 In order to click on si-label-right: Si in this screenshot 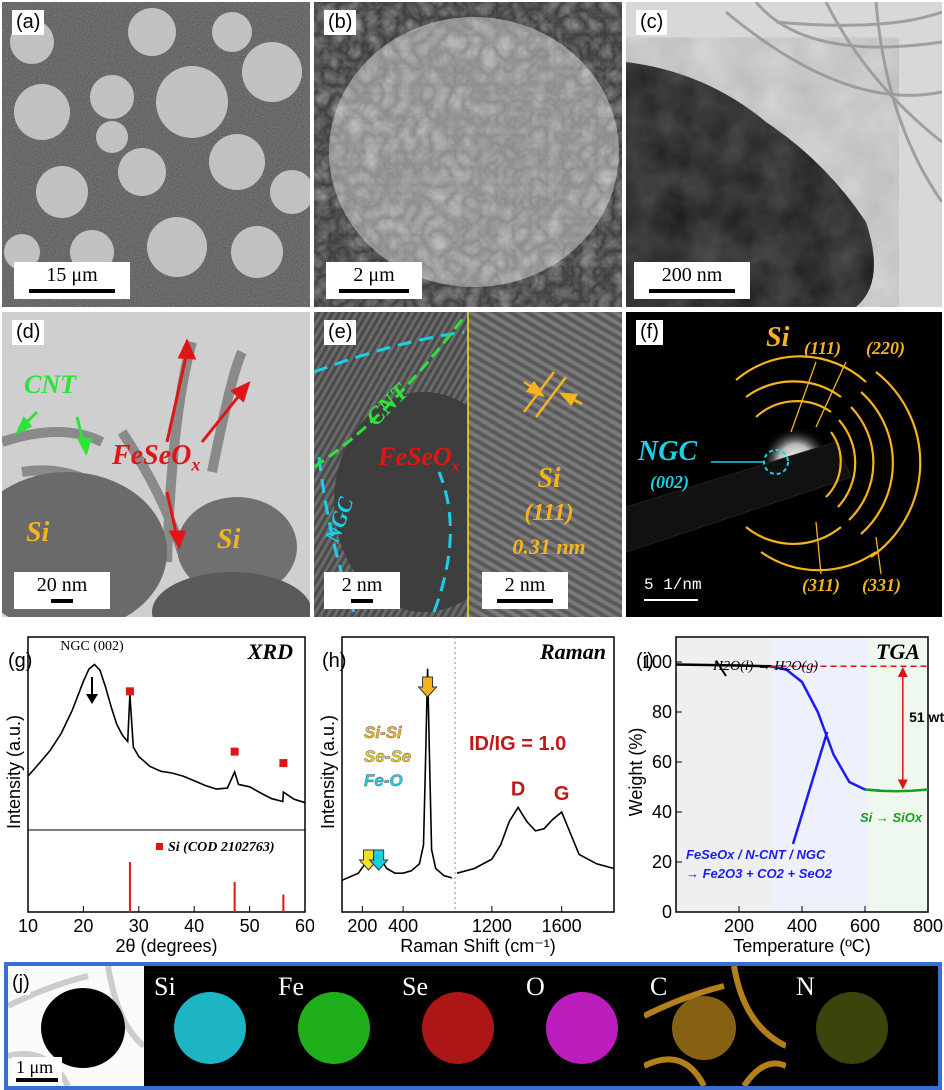, I will do `click(229, 539)`.